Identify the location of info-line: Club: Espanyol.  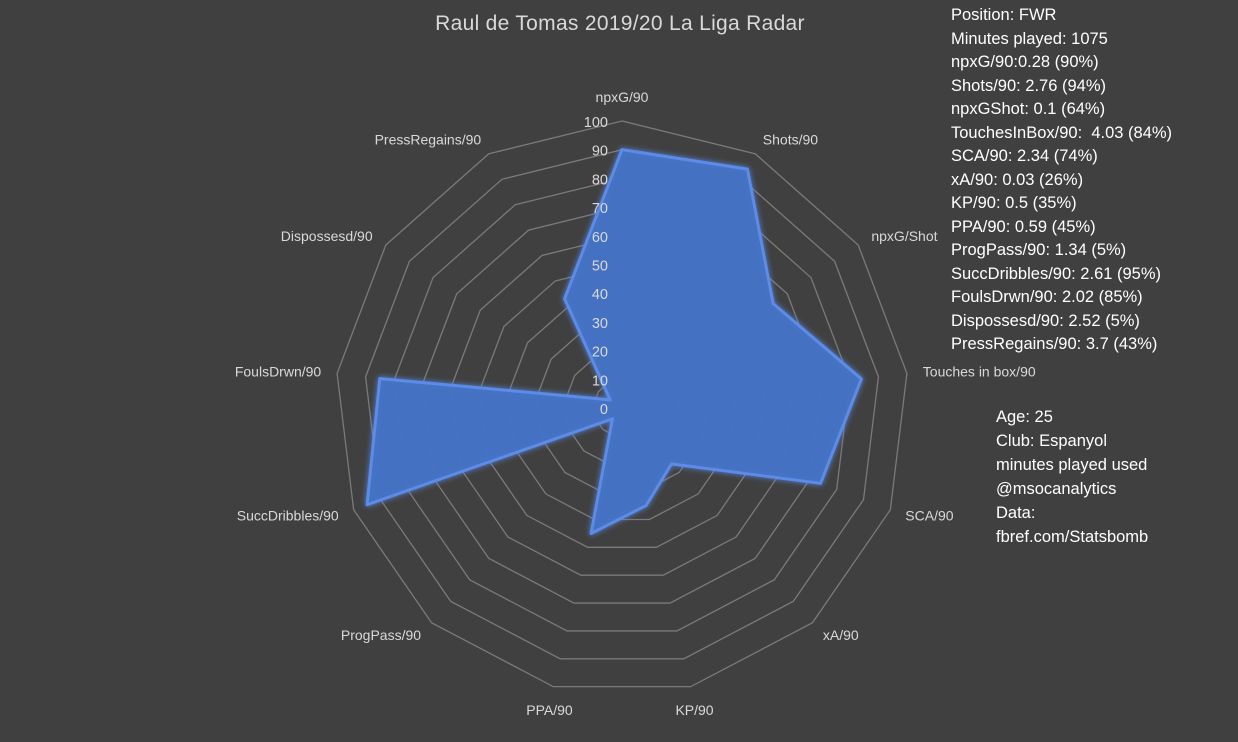
(1051, 441).